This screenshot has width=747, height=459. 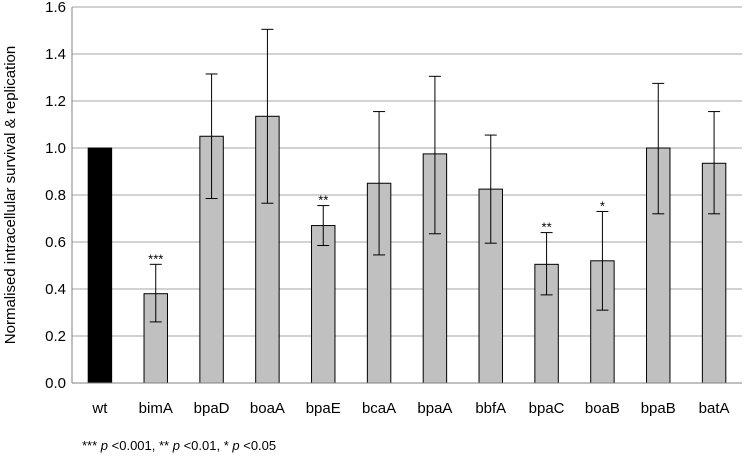 What do you see at coordinates (55, 336) in the screenshot?
I see `y-tick-label: 0.2` at bounding box center [55, 336].